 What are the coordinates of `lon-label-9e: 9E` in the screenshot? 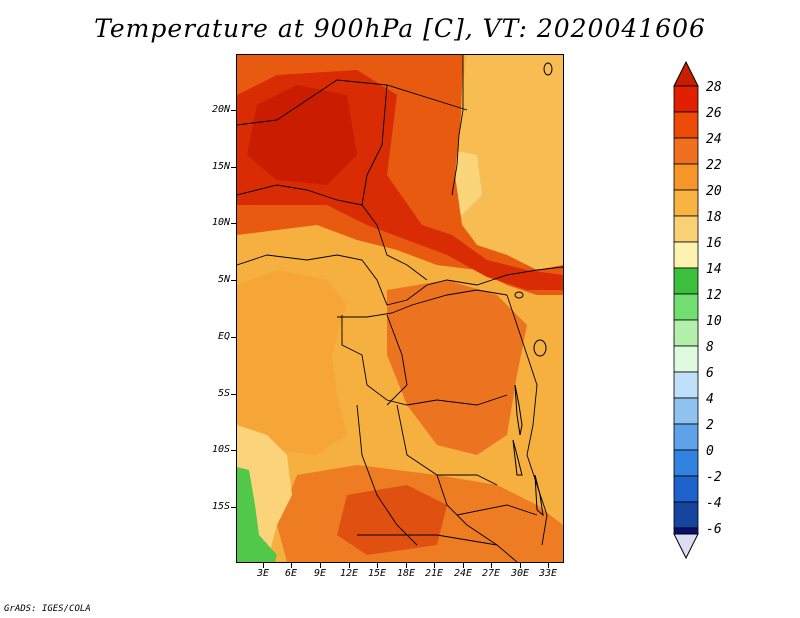 It's located at (320, 573).